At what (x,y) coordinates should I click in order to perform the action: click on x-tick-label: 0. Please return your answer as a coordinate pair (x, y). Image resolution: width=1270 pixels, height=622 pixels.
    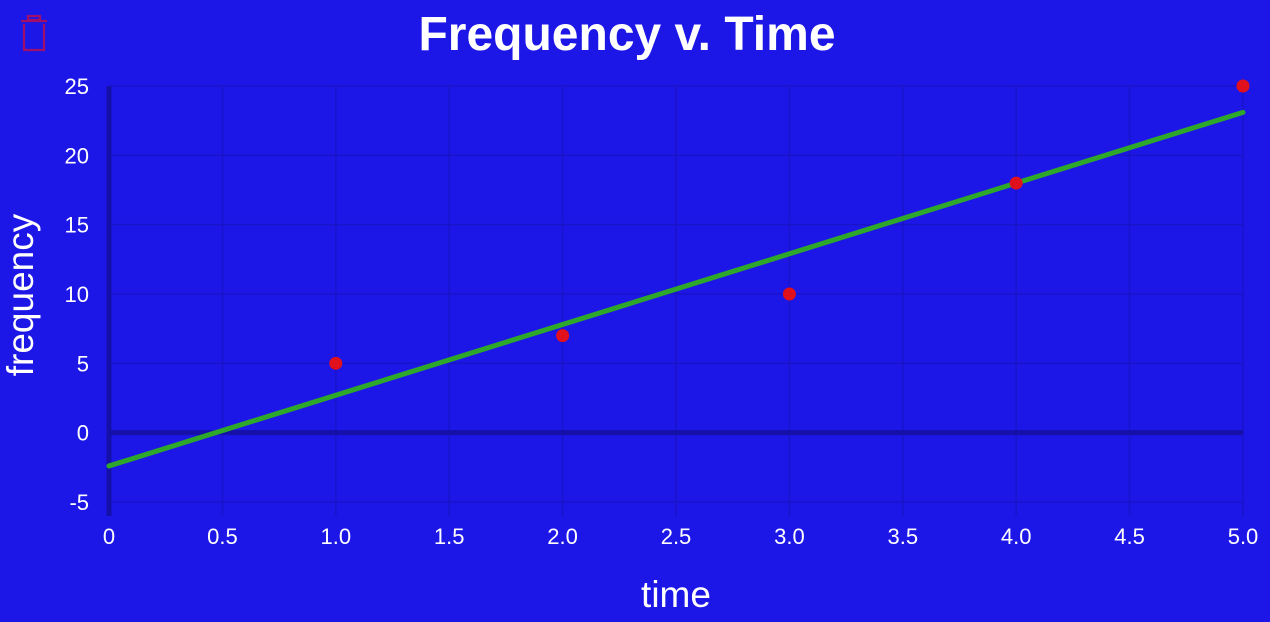
    Looking at the image, I should click on (109, 536).